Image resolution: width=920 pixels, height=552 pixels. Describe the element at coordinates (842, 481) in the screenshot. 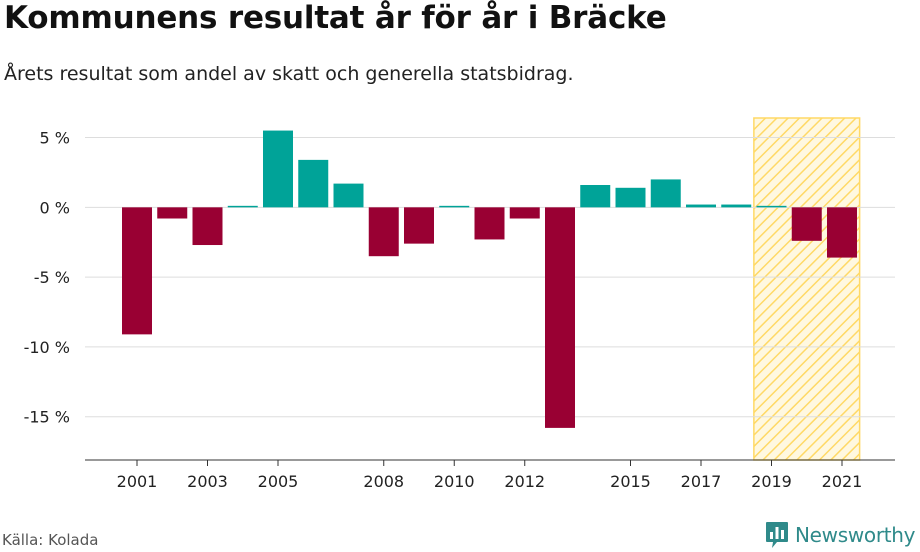

I see `x-tick-label: 2021` at that location.